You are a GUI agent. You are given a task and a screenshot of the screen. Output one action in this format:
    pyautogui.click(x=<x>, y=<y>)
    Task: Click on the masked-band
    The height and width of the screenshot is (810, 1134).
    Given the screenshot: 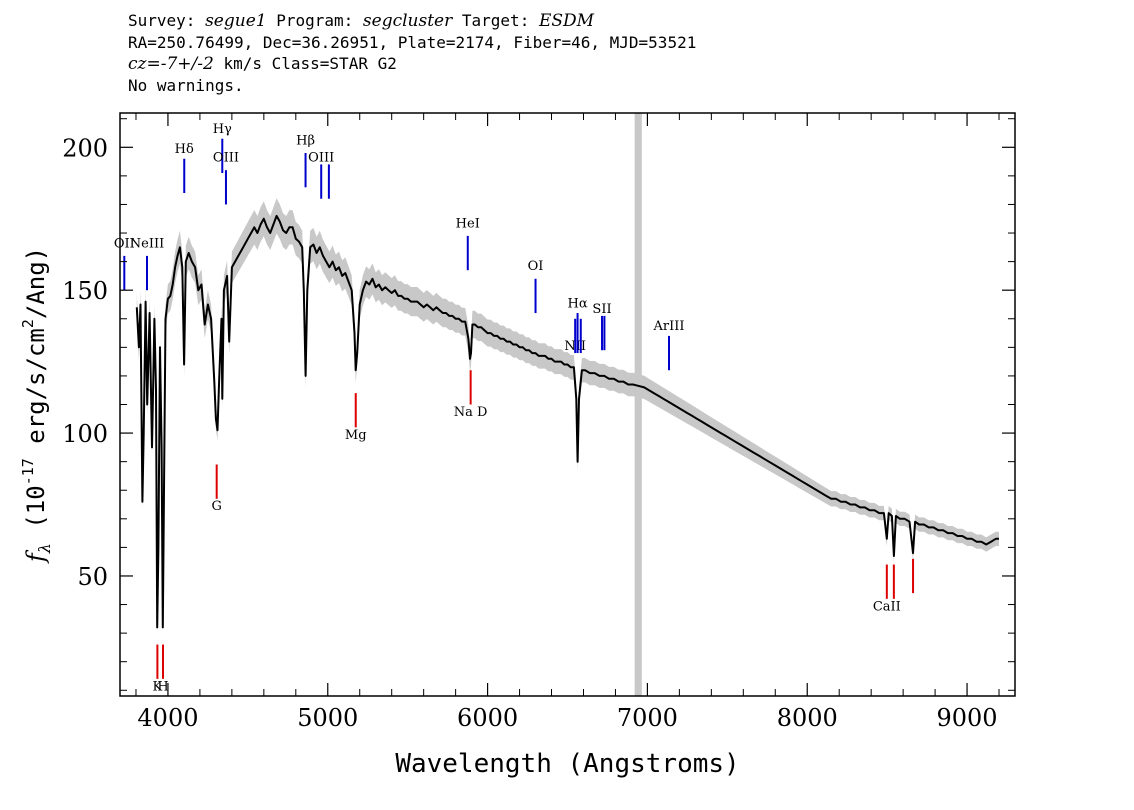 What is the action you would take?
    pyautogui.click(x=638, y=404)
    